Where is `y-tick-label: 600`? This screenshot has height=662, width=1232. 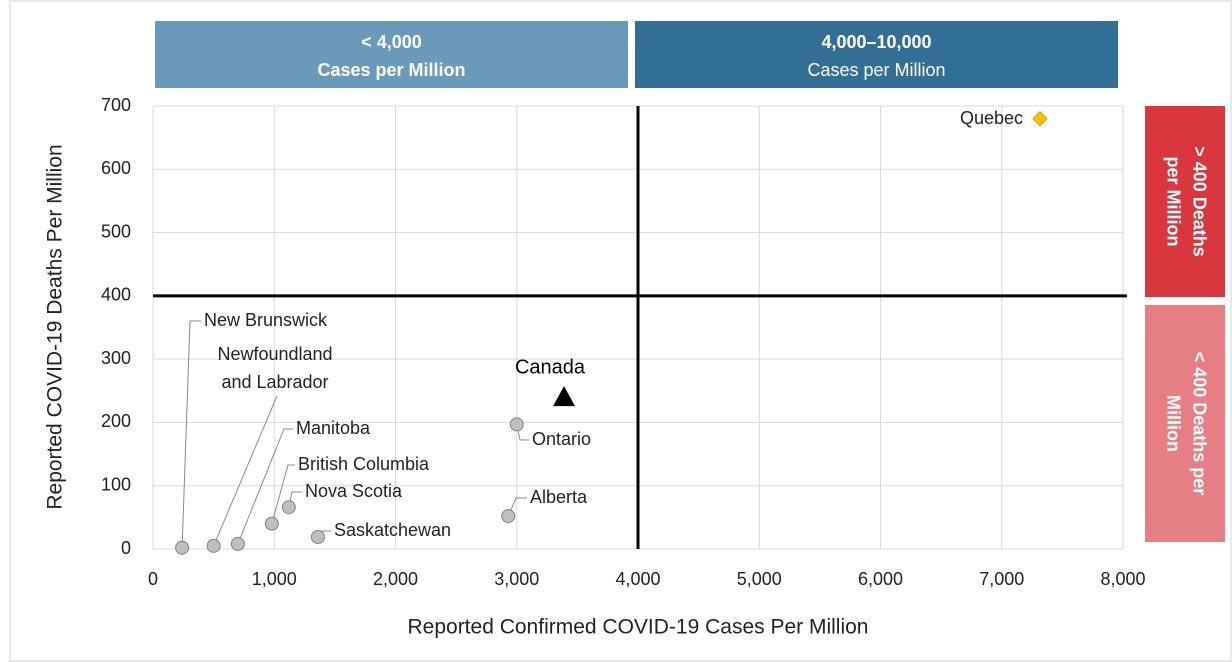 y-tick-label: 600 is located at coordinates (116, 168).